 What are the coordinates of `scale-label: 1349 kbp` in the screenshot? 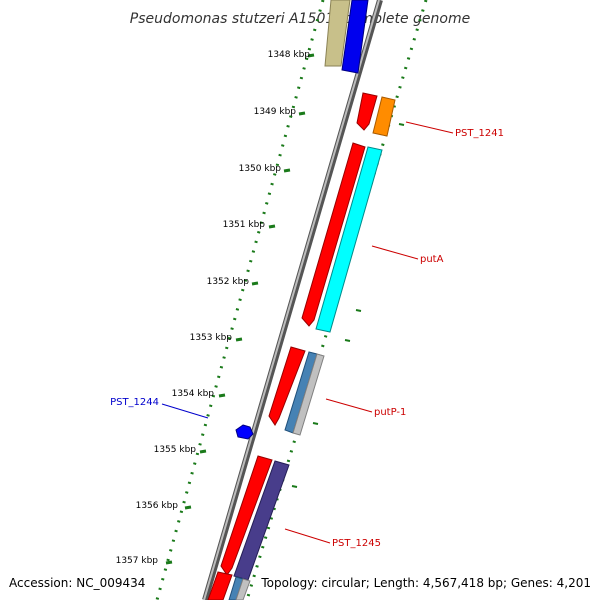 It's located at (275, 112).